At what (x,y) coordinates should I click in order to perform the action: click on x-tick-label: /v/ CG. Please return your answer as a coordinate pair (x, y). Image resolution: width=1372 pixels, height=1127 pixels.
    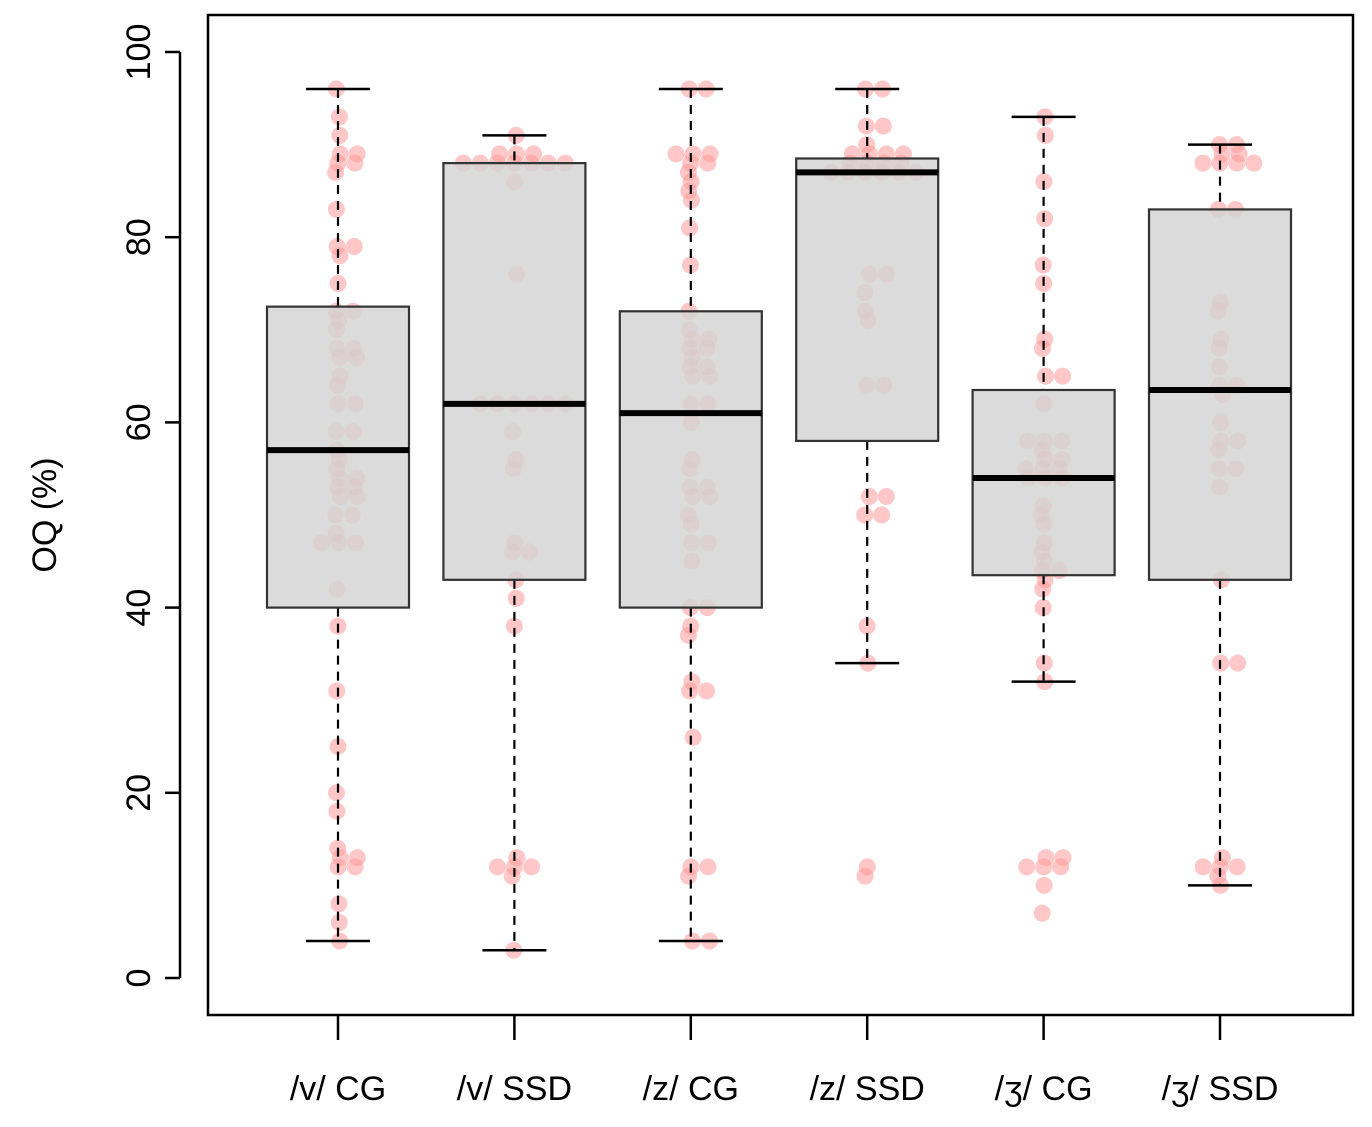
    Looking at the image, I should click on (338, 1089).